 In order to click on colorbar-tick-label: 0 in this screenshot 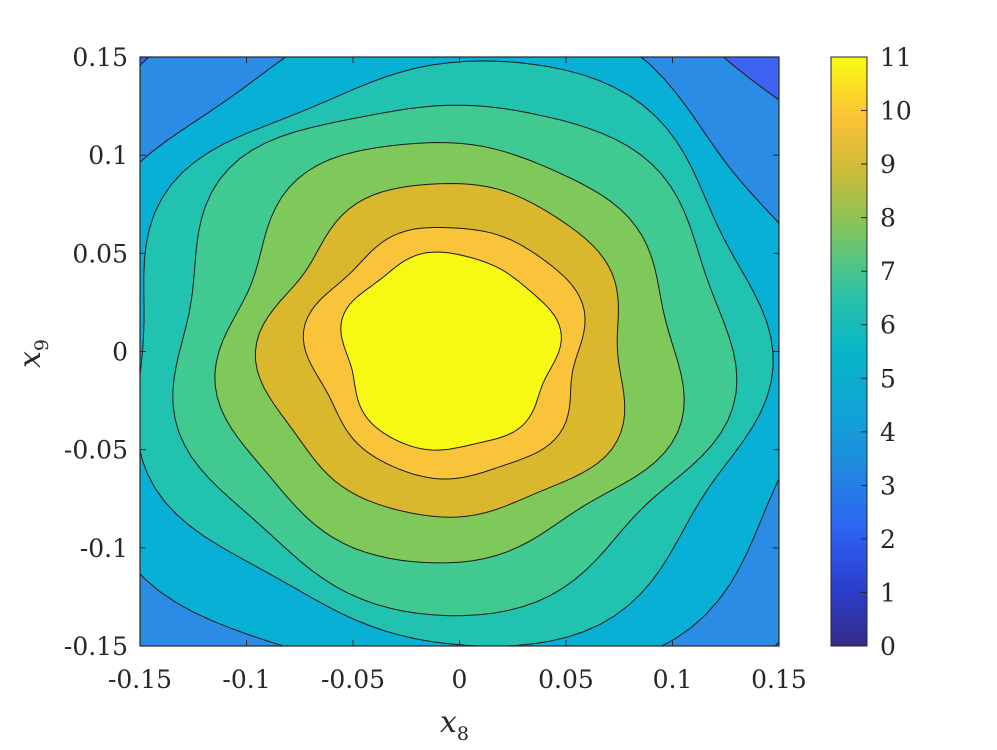, I will do `click(888, 646)`.